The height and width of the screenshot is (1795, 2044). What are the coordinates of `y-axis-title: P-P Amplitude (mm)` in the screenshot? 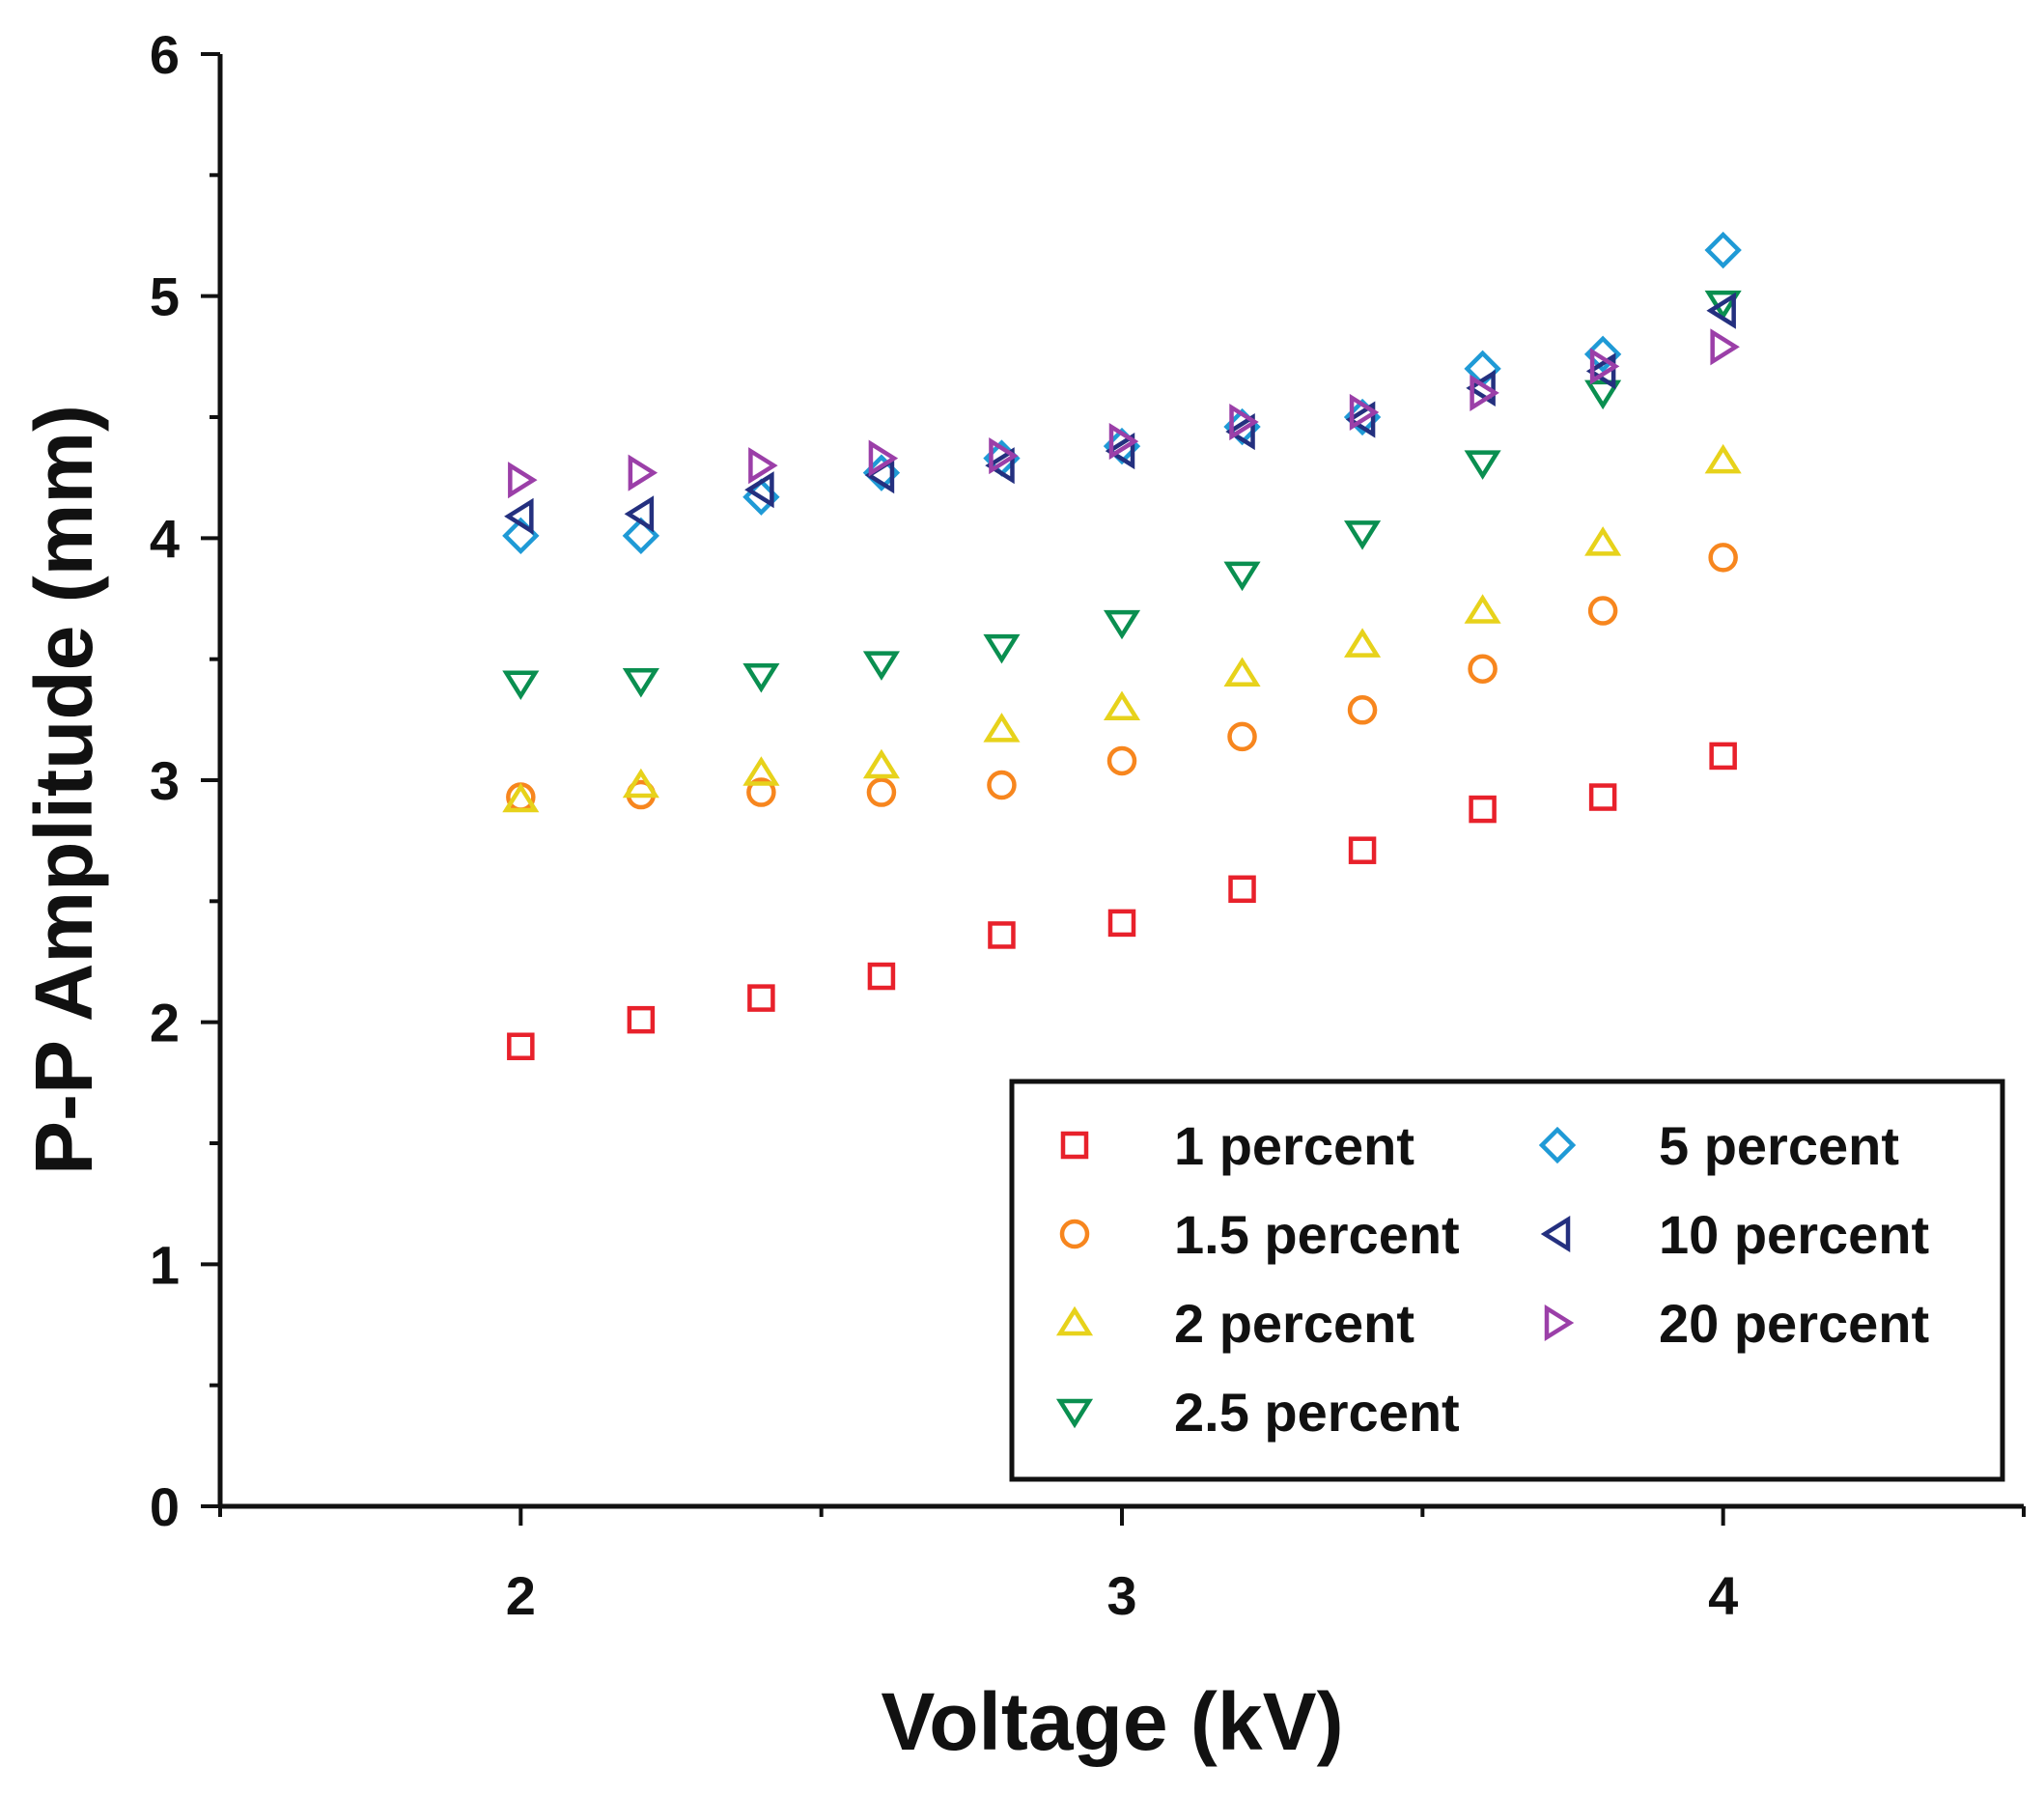 It's located at (64, 790).